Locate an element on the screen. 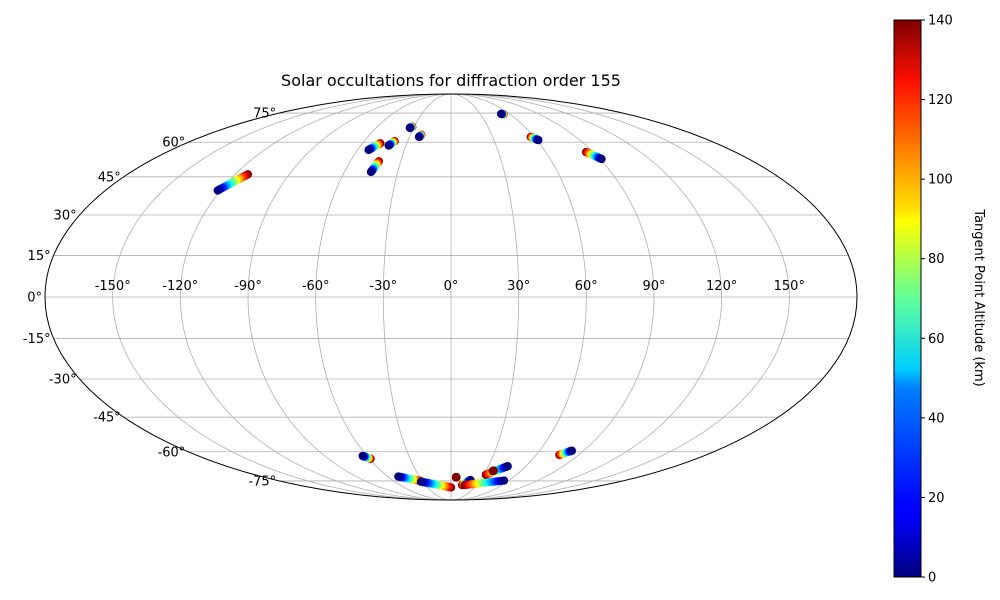  lat-tick-label: 30° is located at coordinates (65, 216).